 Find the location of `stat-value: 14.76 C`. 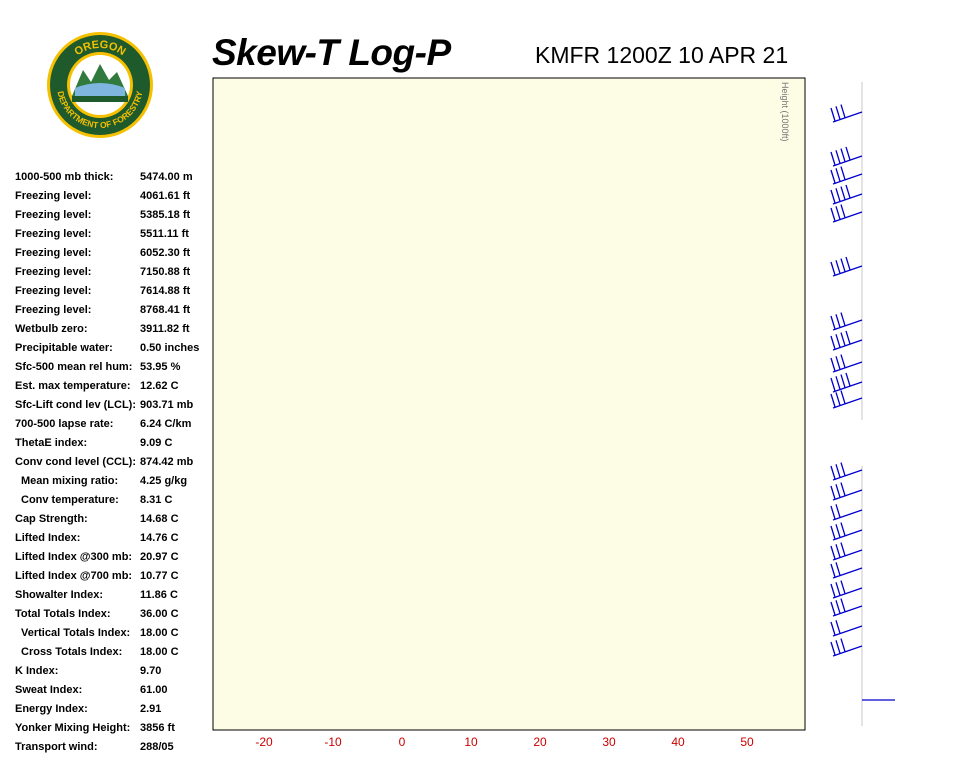

stat-value: 14.76 C is located at coordinates (159, 538).